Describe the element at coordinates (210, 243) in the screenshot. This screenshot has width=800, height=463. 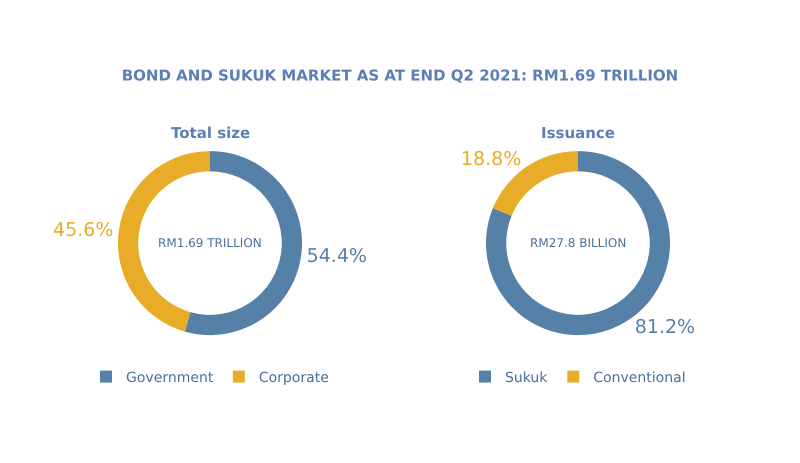
I see `text: RM1.69 TRILLION` at that location.